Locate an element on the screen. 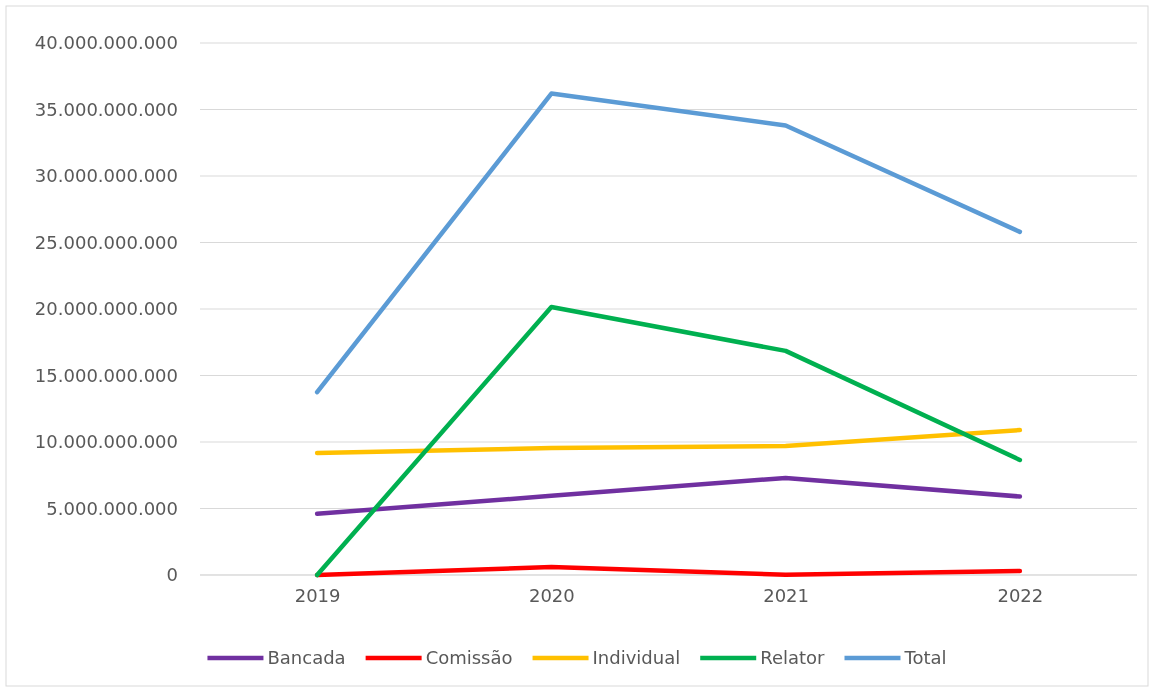 Image resolution: width=1154 pixels, height=691 pixels. y-tick-label: 5.000.000.000 is located at coordinates (112, 508).